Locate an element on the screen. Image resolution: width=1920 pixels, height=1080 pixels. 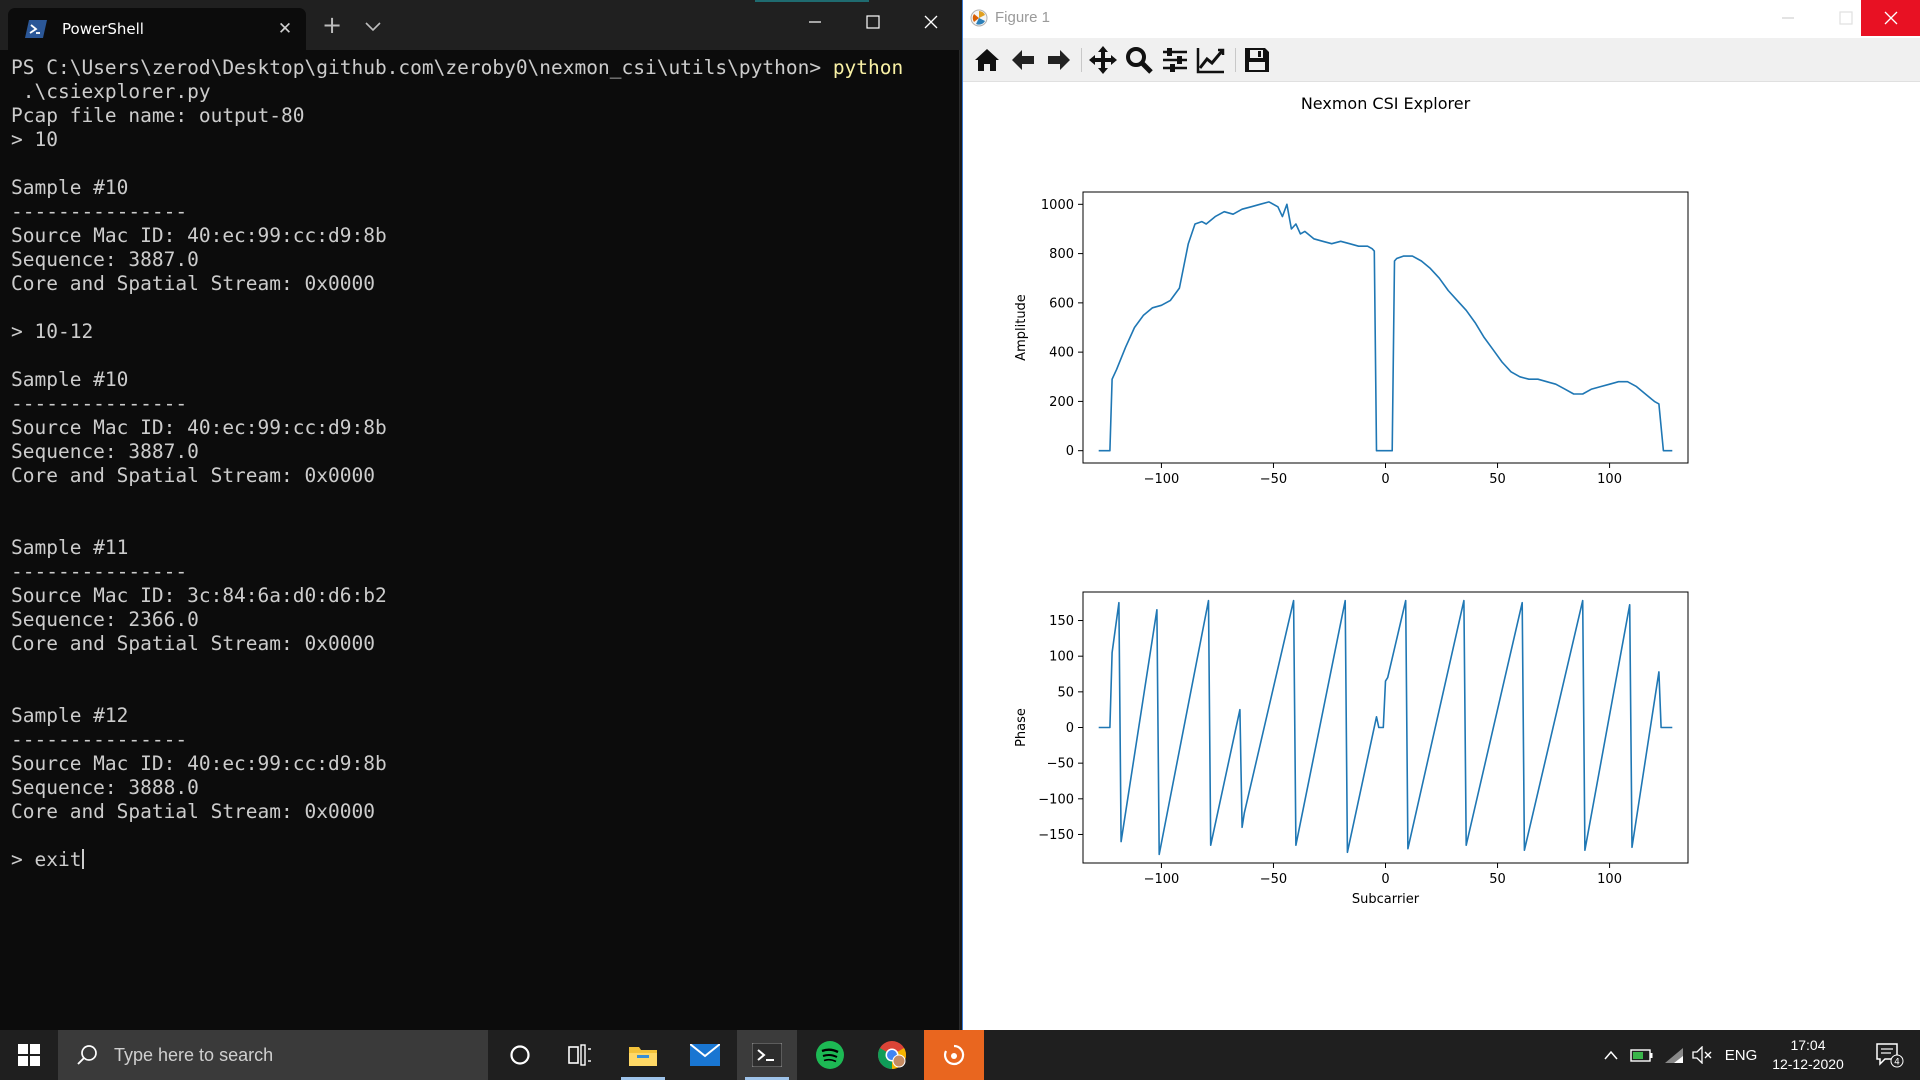
windows-start-icon is located at coordinates (29, 1055).